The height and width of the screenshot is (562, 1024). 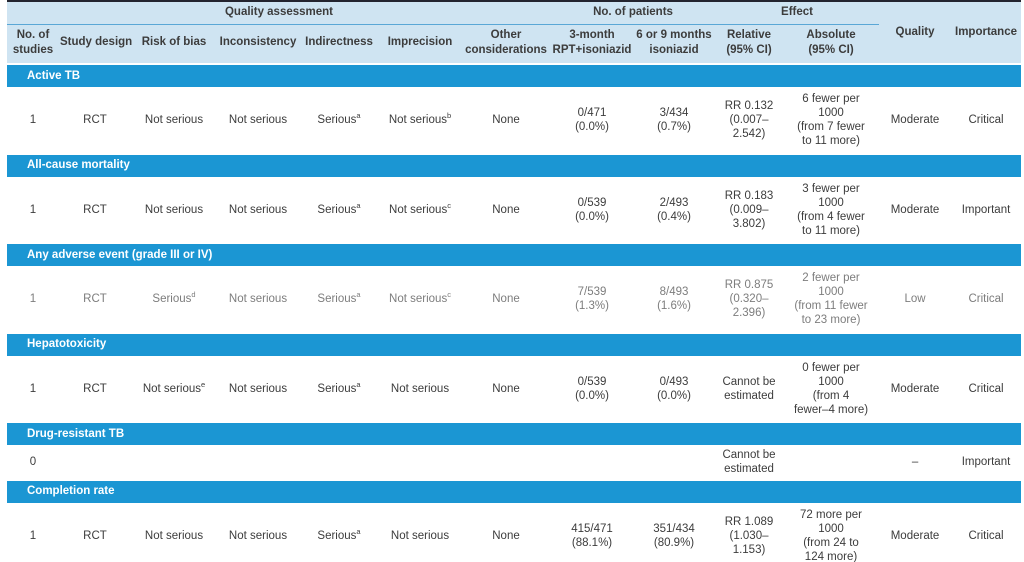 I want to click on group-header: Quality assessment, so click(x=279, y=13).